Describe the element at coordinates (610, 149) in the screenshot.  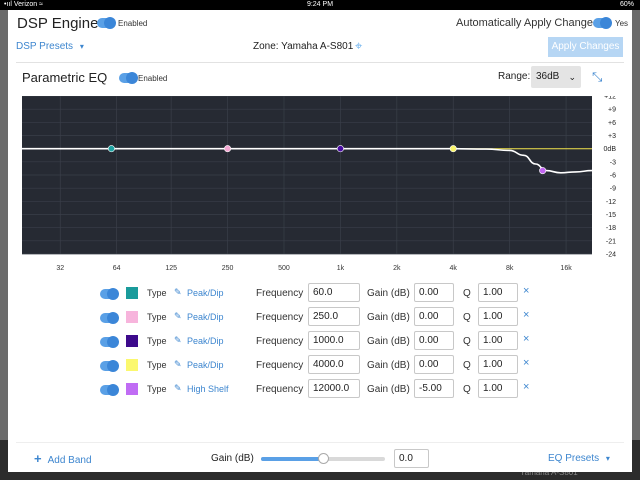
I see `chart-y-tick-label: 0dB` at that location.